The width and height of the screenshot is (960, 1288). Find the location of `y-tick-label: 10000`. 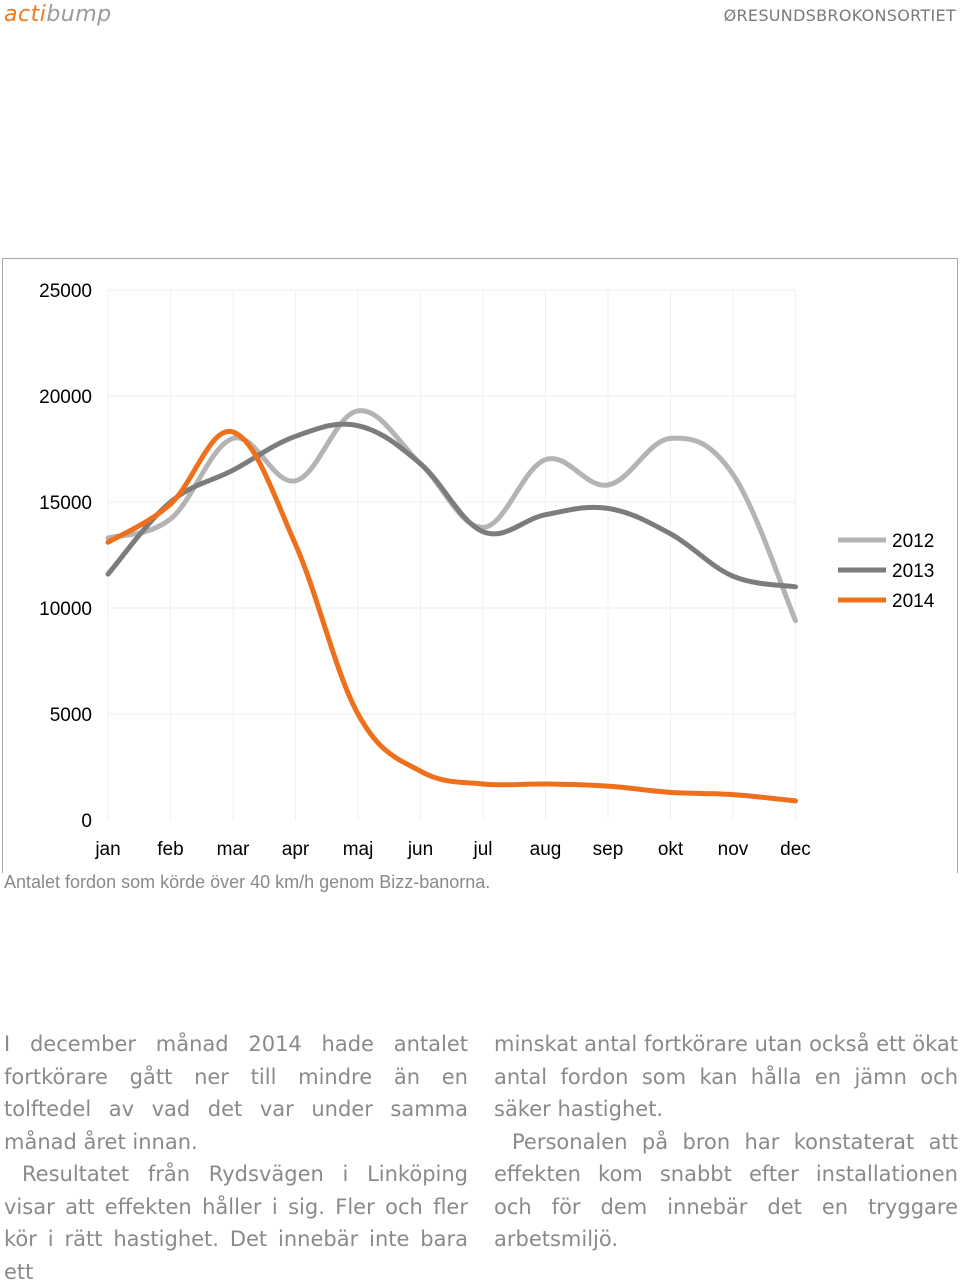

y-tick-label: 10000 is located at coordinates (65, 609).